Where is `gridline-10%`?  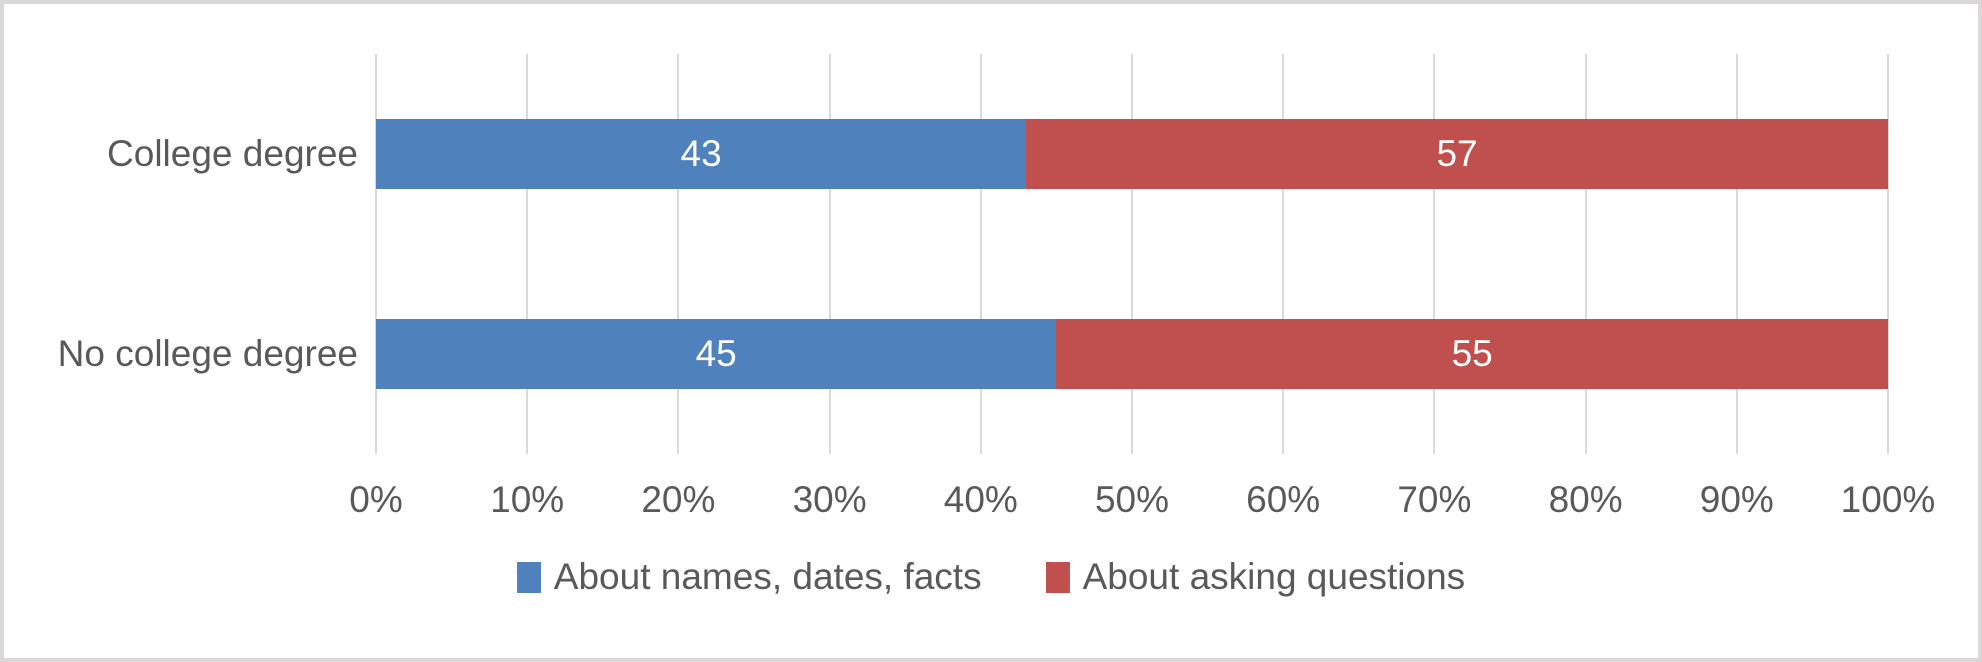
gridline-10% is located at coordinates (527, 254).